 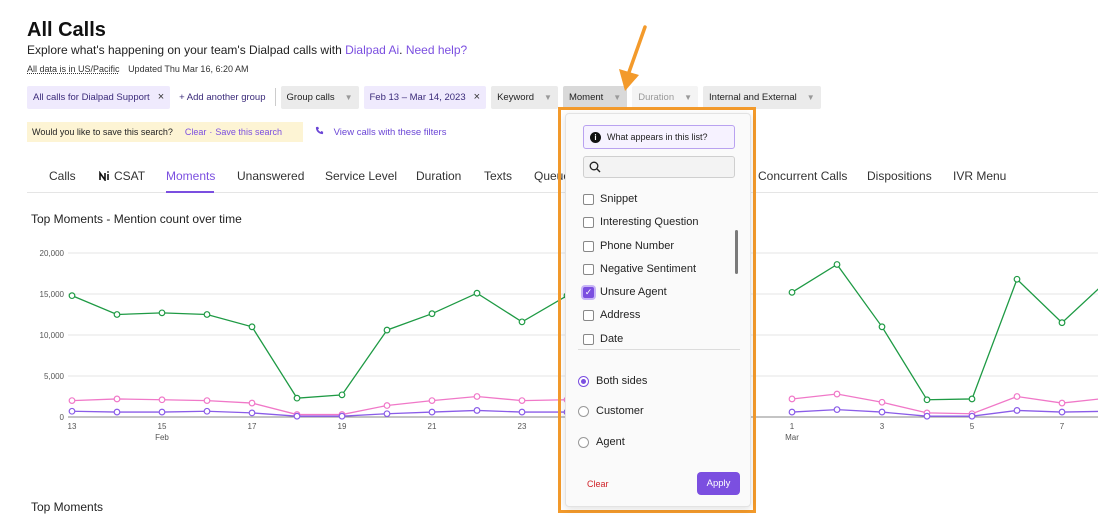 What do you see at coordinates (72, 426) in the screenshot?
I see `x-tick-label: 13` at bounding box center [72, 426].